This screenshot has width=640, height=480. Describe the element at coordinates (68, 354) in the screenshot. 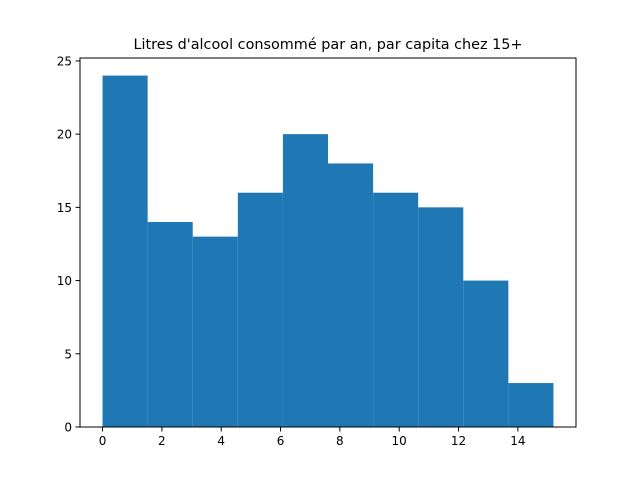

I see `y-tick-label: 5` at that location.